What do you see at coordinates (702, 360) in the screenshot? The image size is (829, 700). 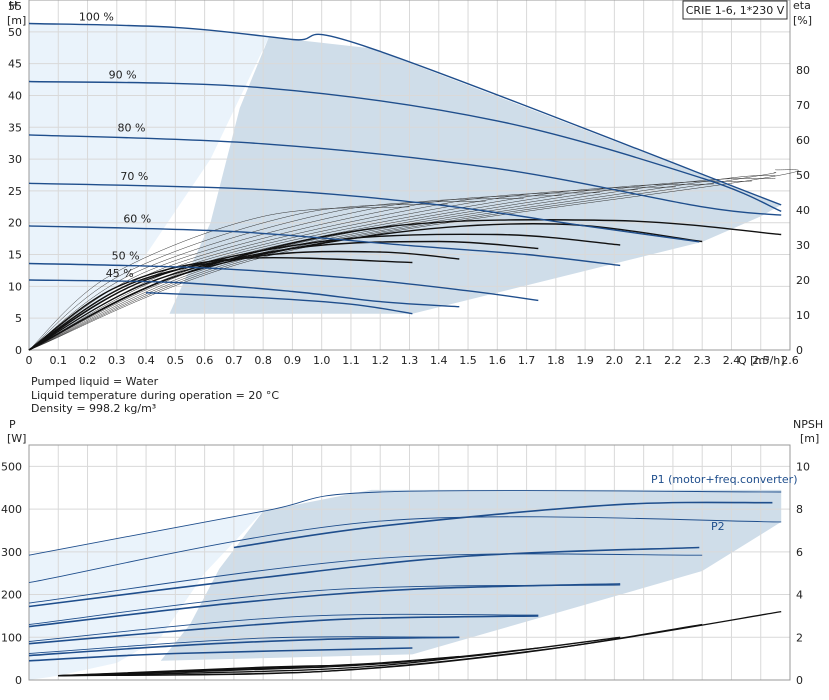 I see `x-tick-label: 2.3` at bounding box center [702, 360].